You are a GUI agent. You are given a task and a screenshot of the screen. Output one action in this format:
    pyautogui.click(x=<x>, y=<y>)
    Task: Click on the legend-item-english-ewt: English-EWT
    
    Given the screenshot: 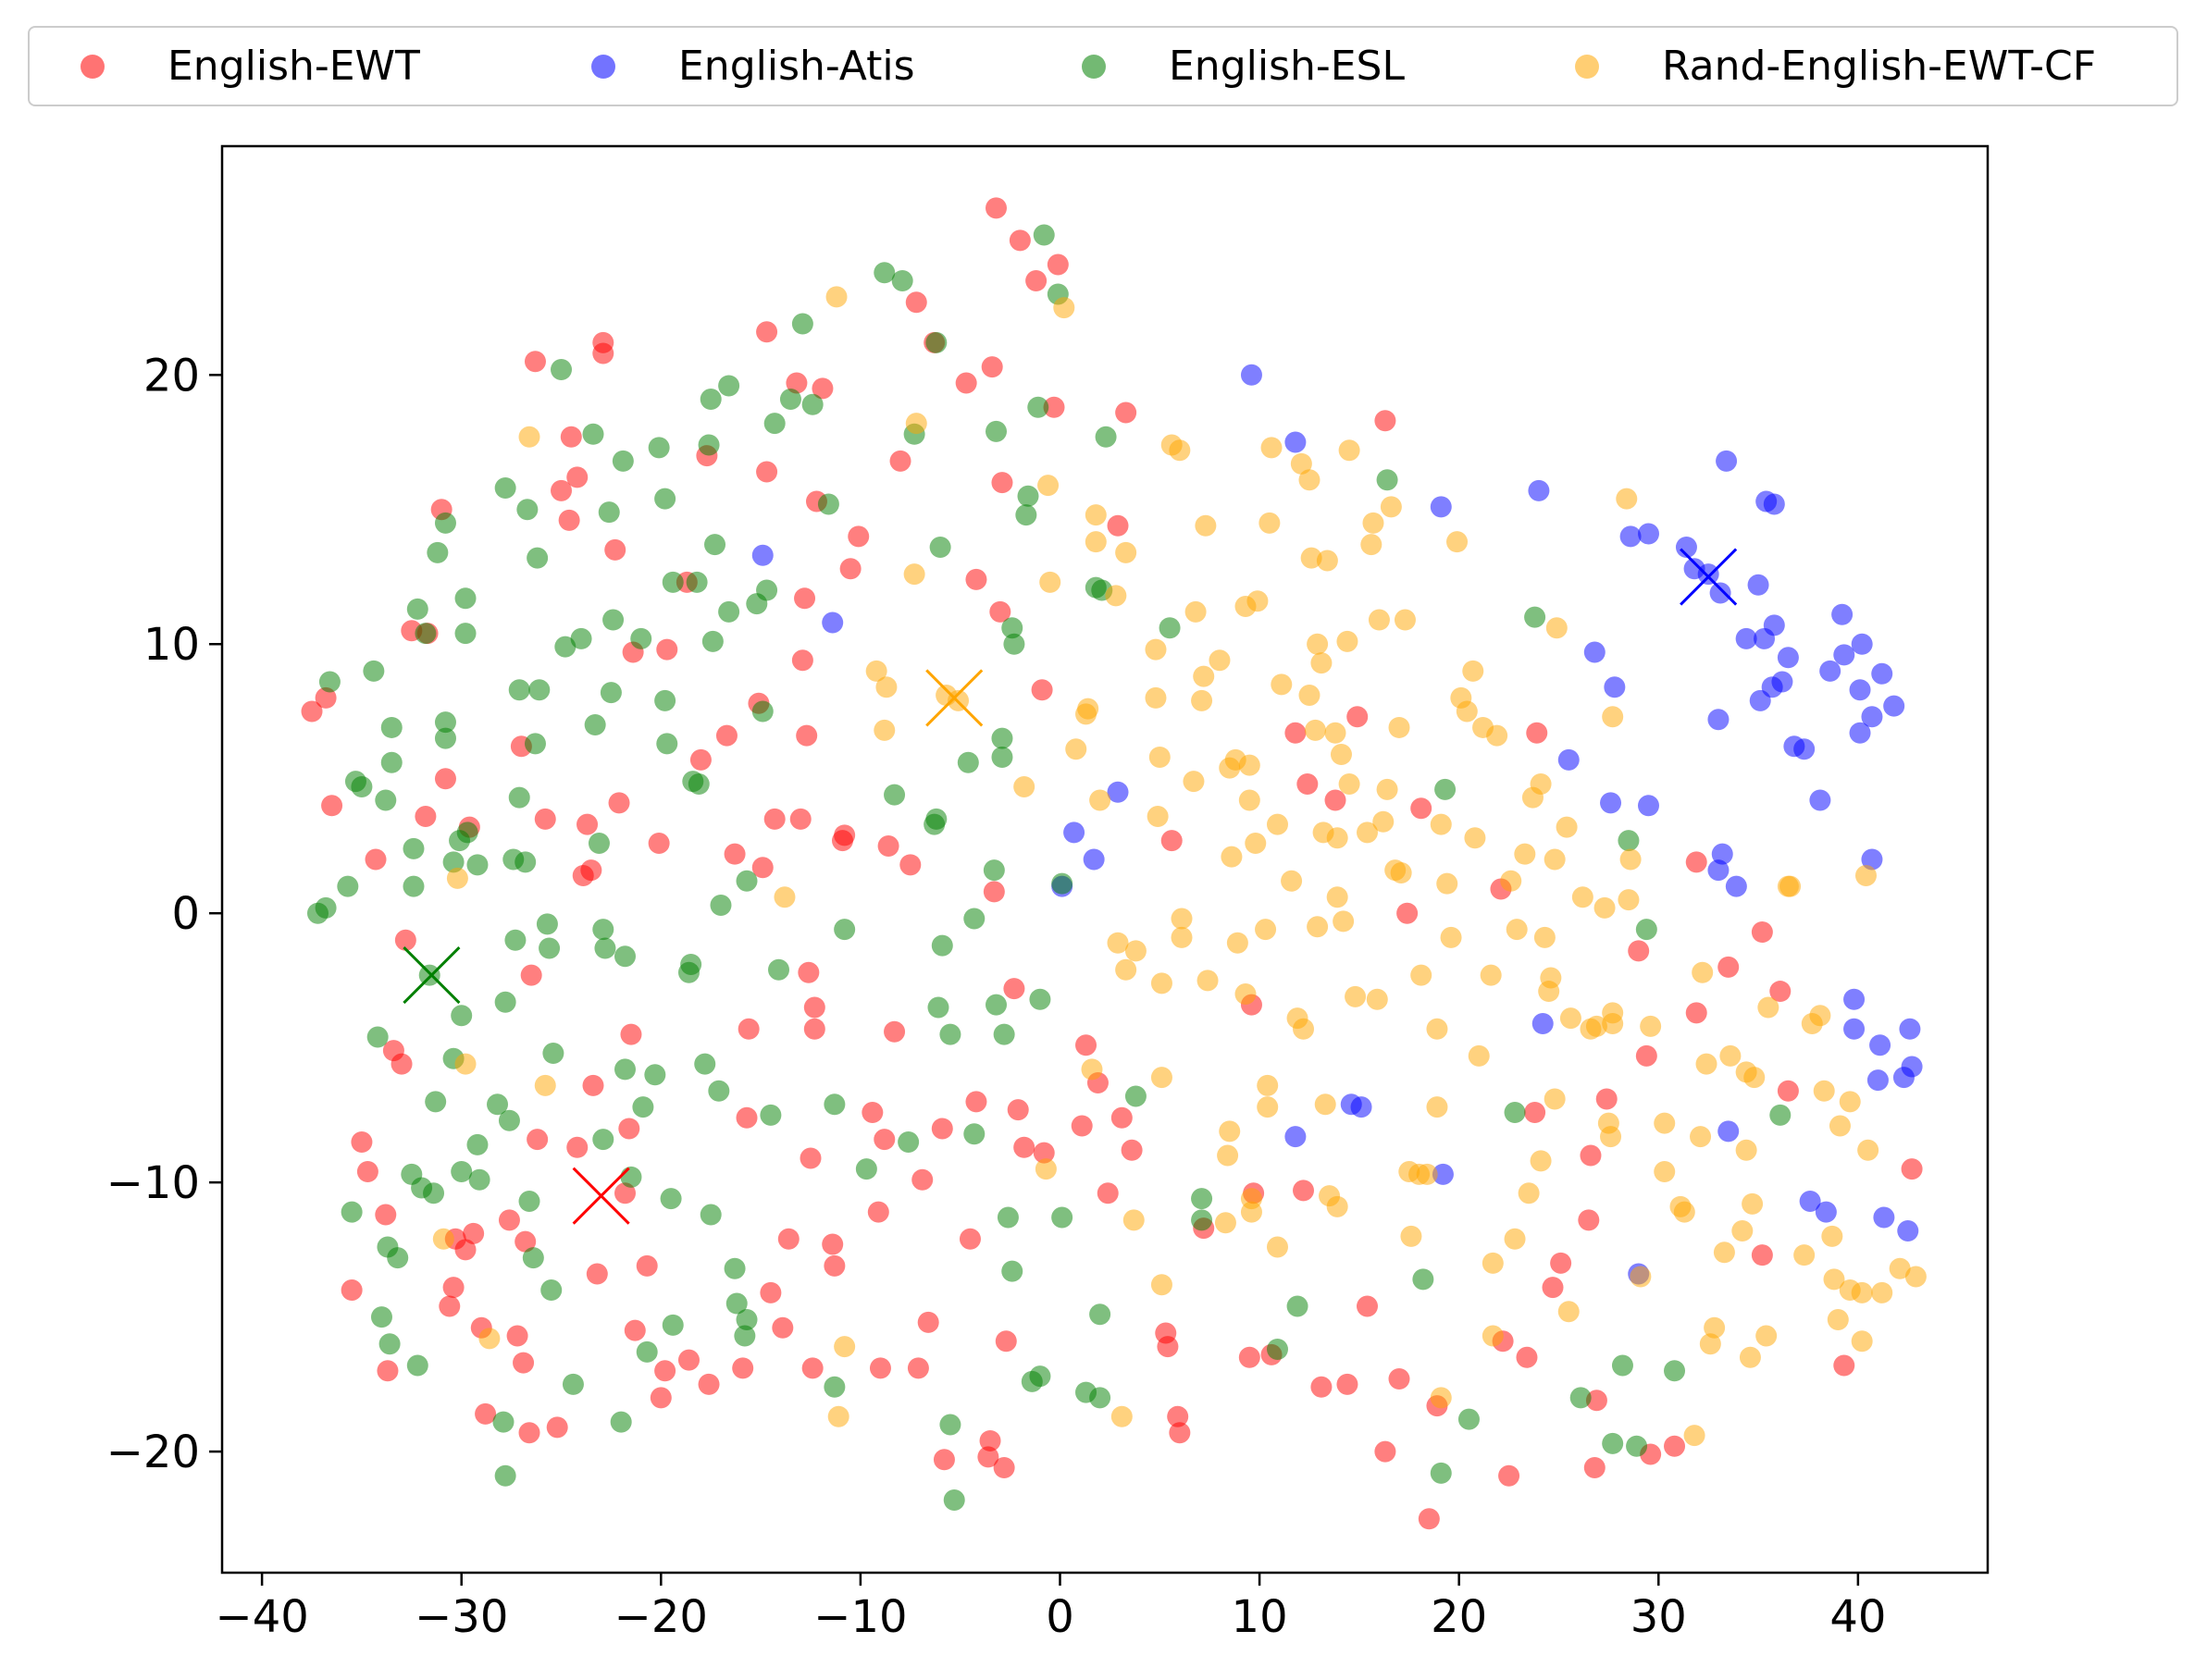 What is the action you would take?
    pyautogui.click(x=251, y=66)
    